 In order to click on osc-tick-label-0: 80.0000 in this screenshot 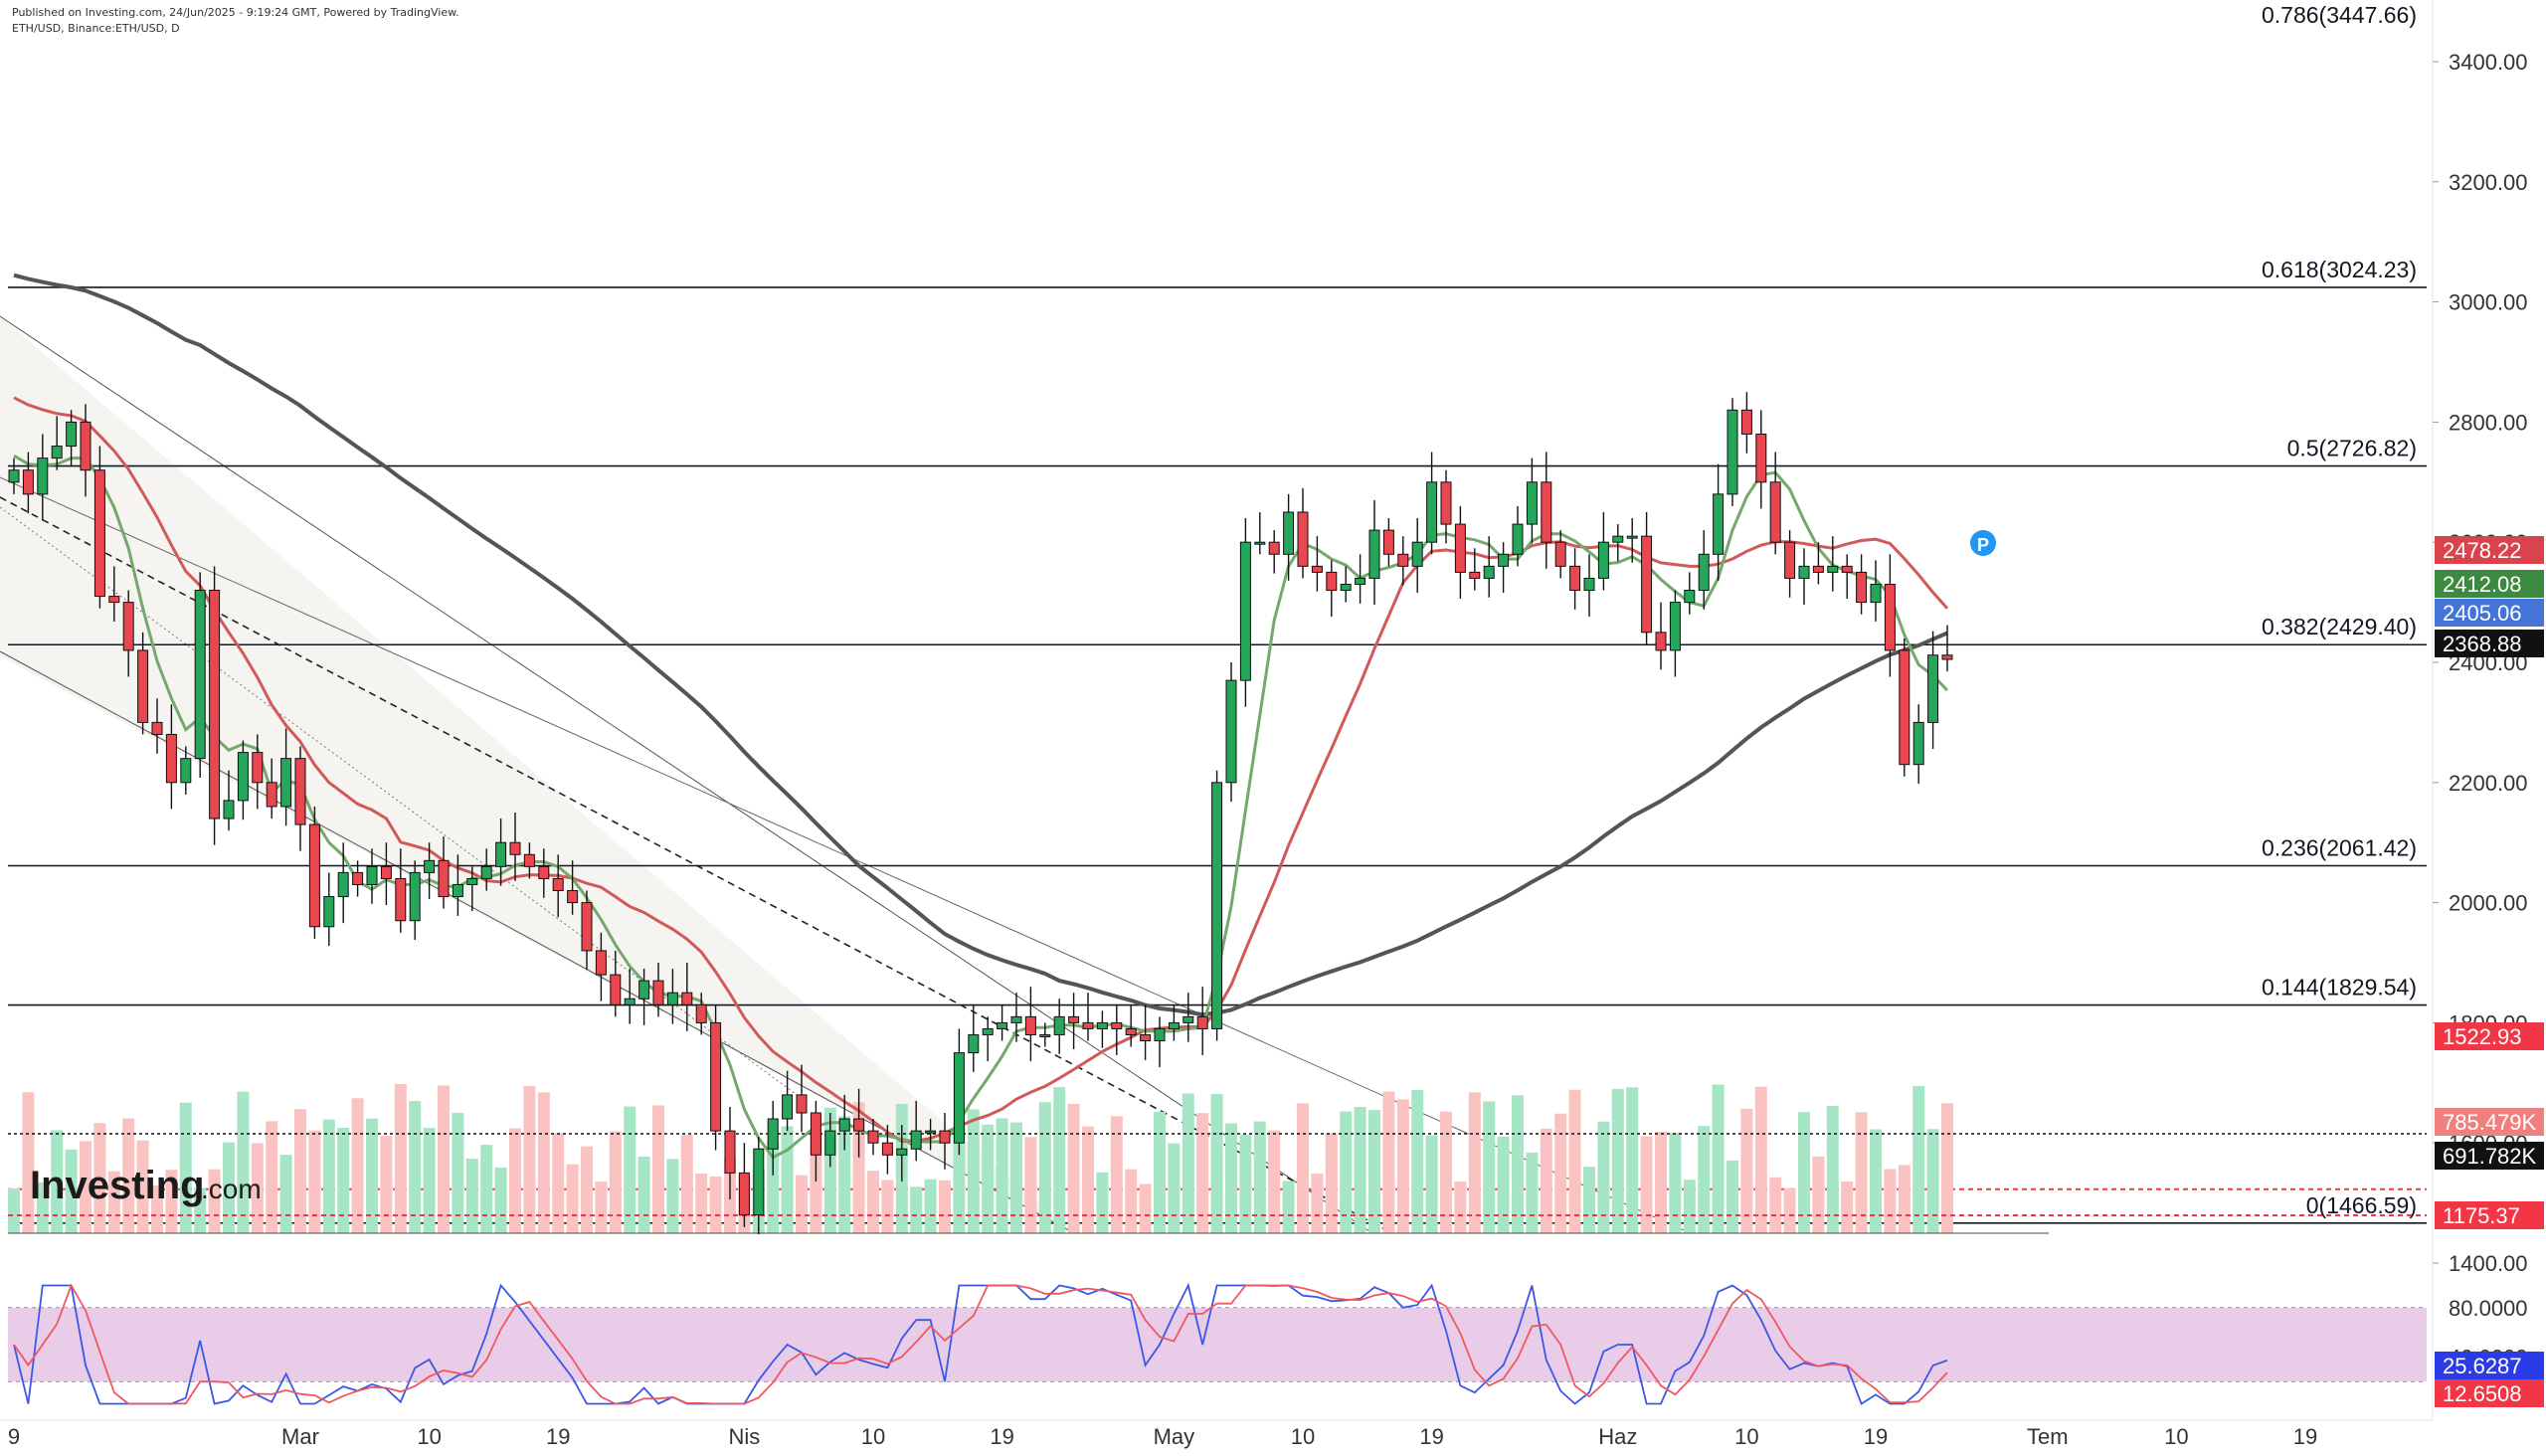, I will do `click(2488, 1308)`.